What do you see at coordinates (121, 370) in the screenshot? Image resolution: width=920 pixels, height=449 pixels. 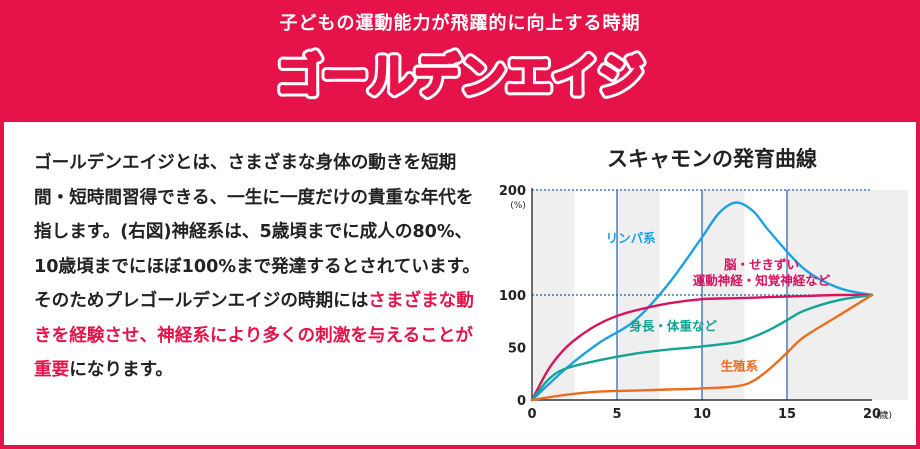 I see `description-normal-2: になります。` at bounding box center [121, 370].